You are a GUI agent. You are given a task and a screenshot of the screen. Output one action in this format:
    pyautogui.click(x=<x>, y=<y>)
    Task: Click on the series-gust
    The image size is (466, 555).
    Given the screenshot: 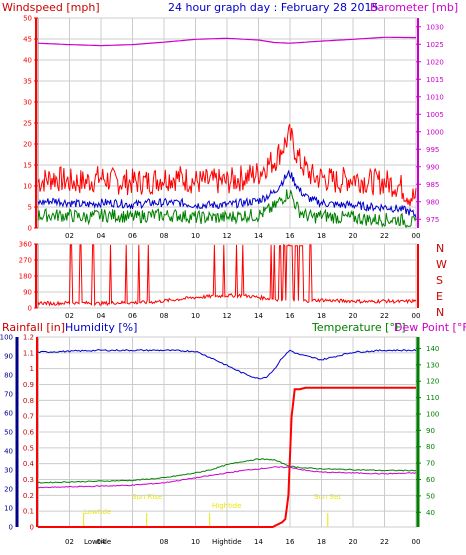 What is the action you would take?
    pyautogui.click(x=227, y=165)
    